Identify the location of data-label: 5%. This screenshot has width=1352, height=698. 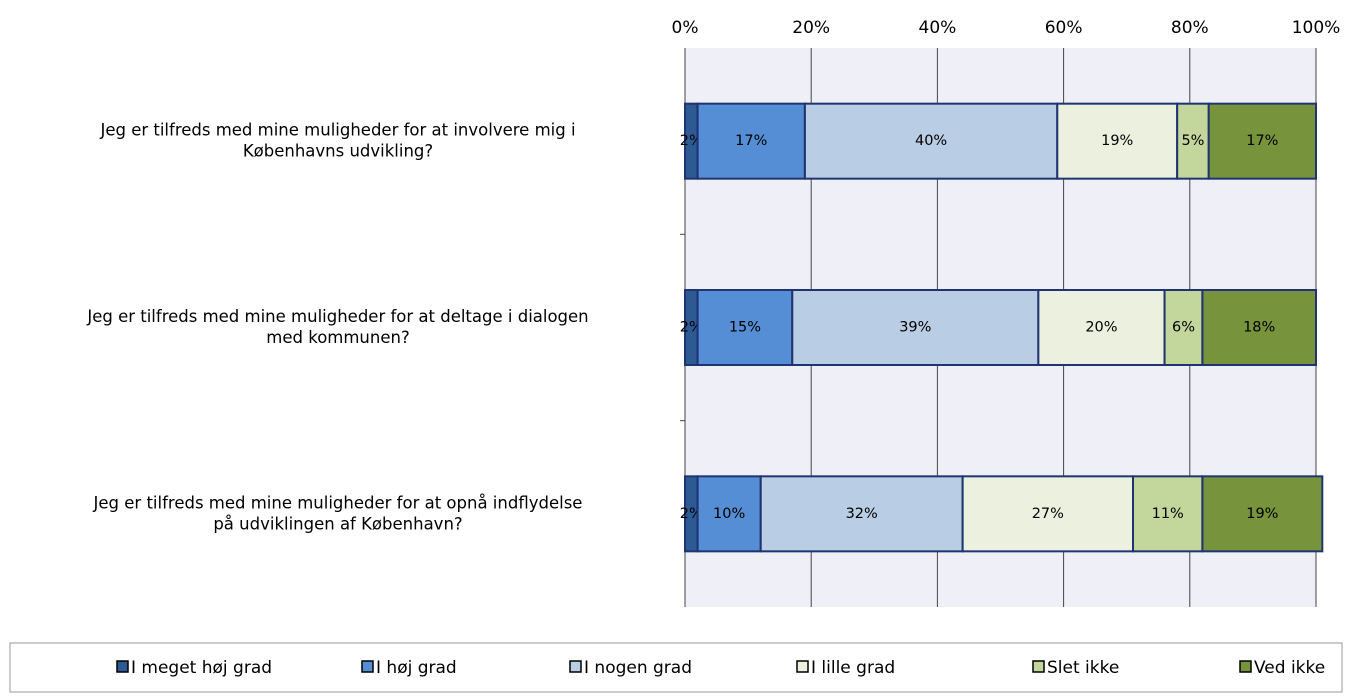
(1192, 141).